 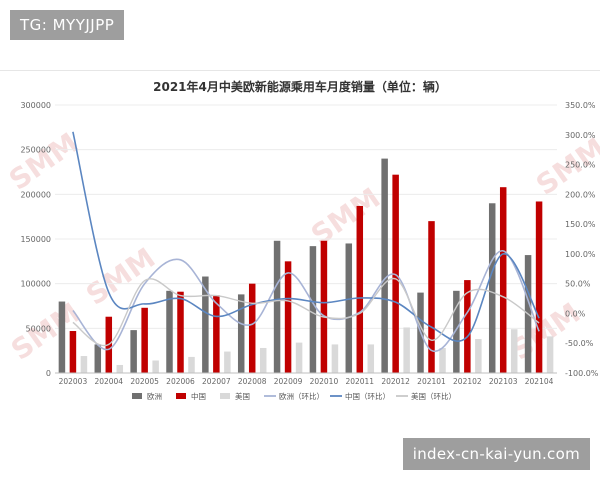 What do you see at coordinates (288, 381) in the screenshot?
I see `x-tick-label: 202009` at bounding box center [288, 381].